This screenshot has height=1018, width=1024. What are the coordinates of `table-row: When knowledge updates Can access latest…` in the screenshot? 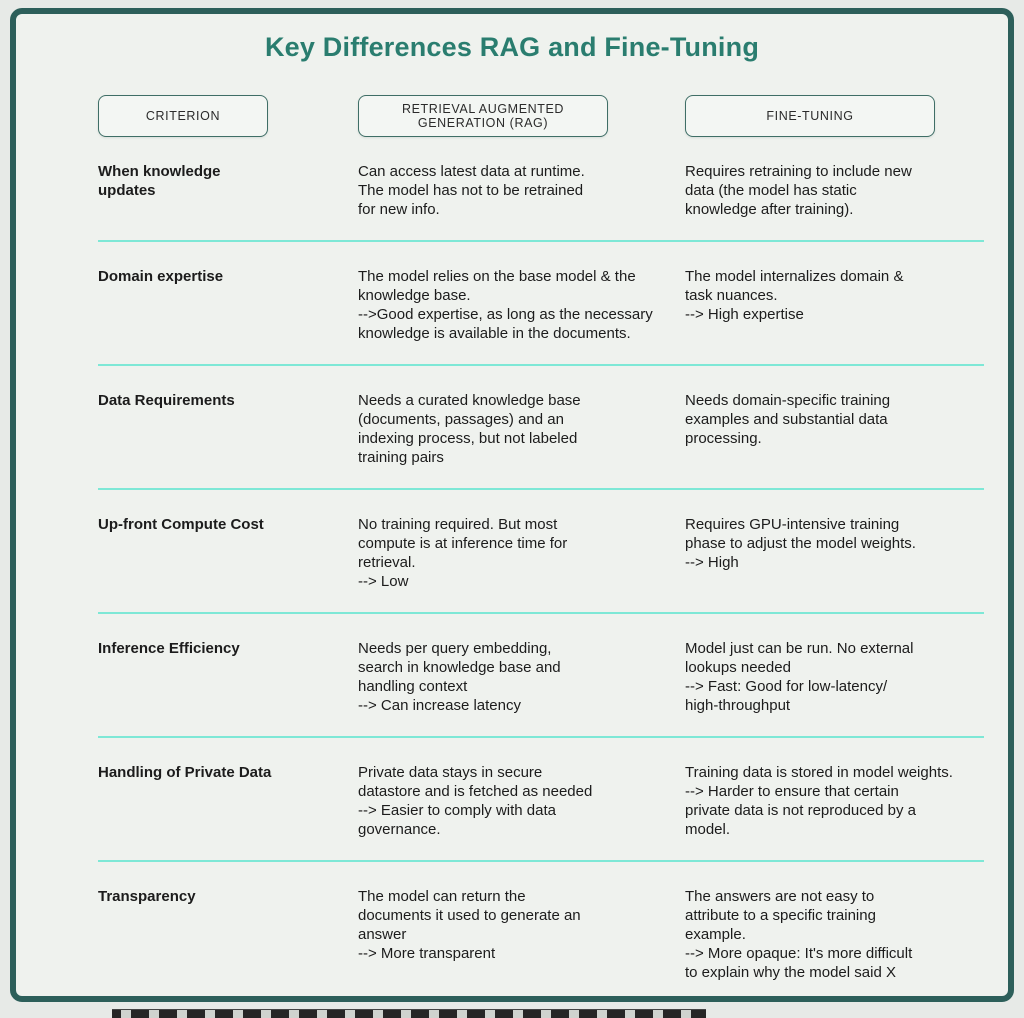 It's located at (541, 189).